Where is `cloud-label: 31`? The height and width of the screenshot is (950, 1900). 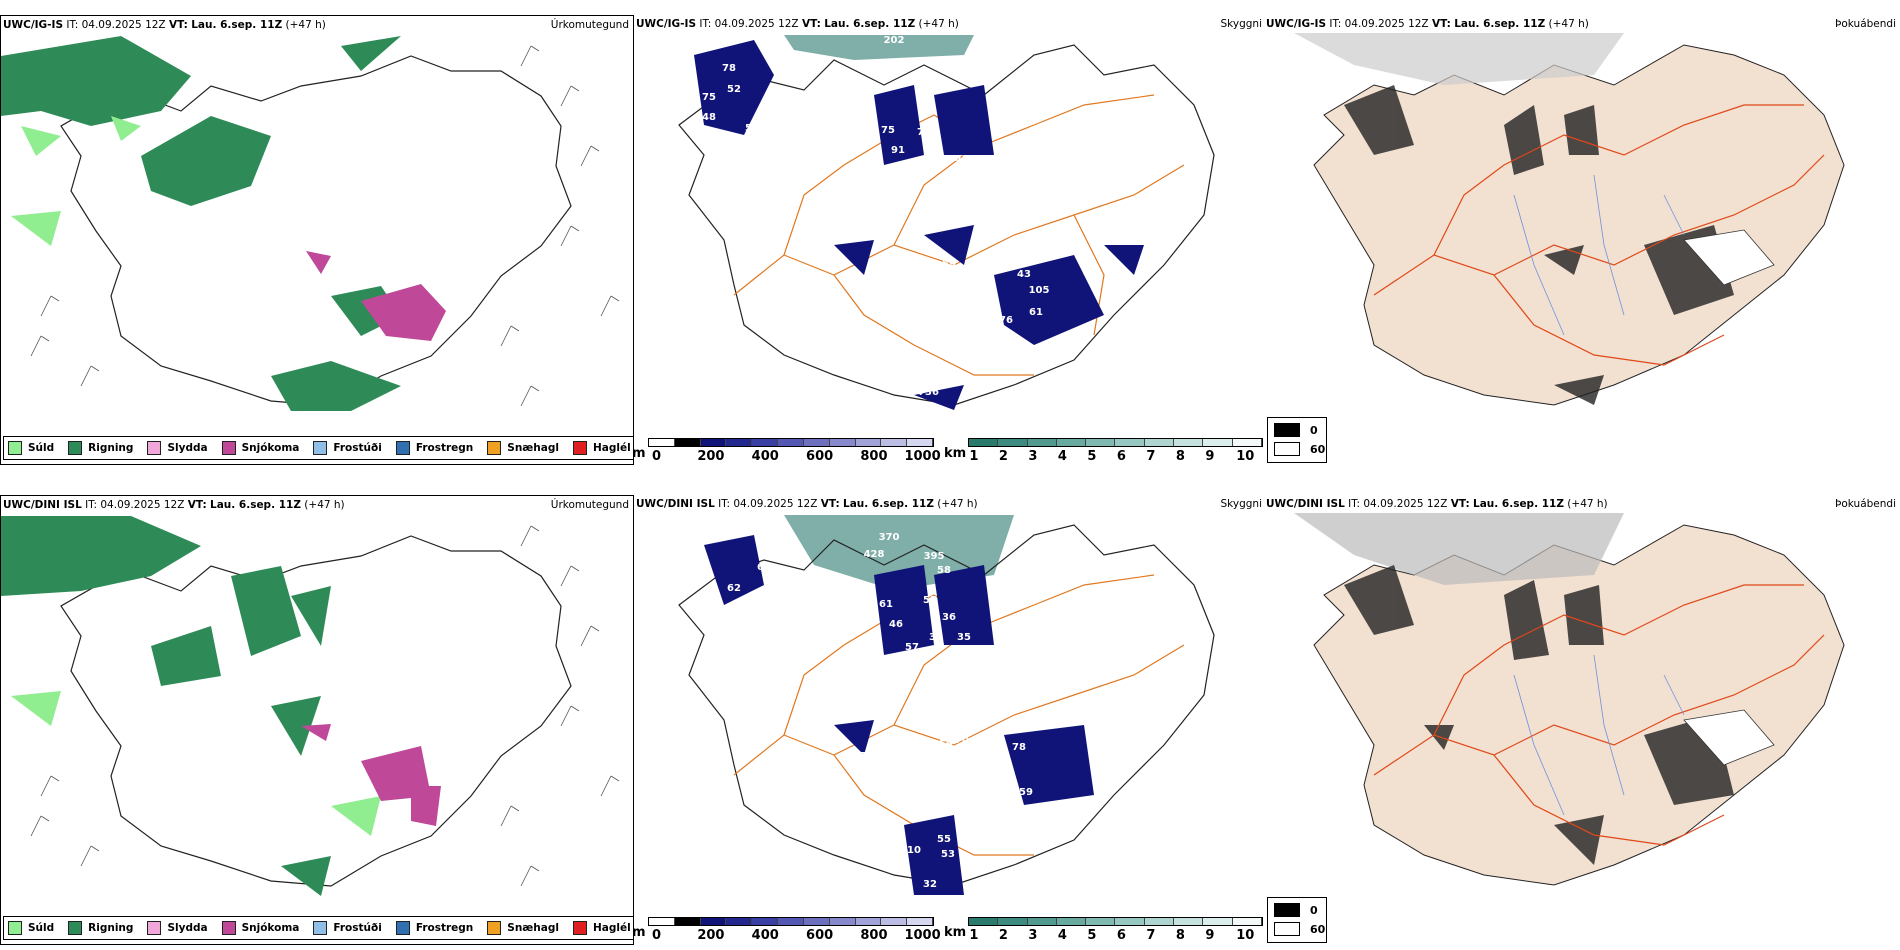
cloud-label: 31 is located at coordinates (918, 812).